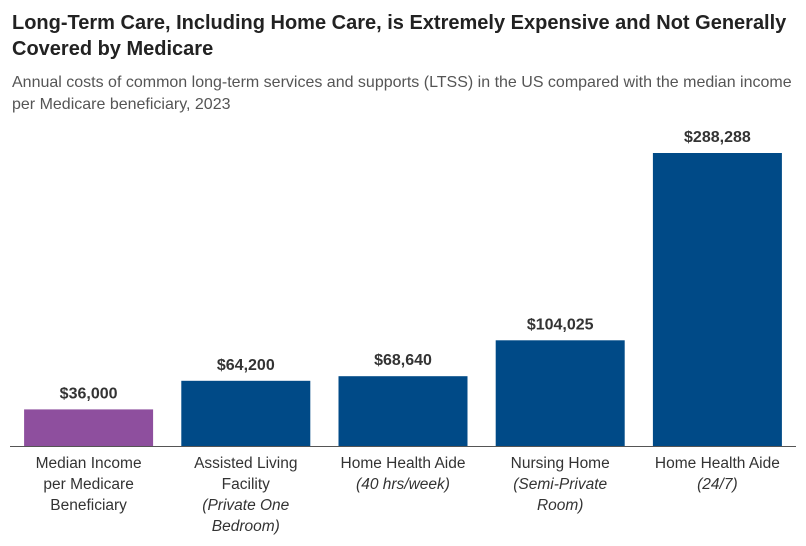 The image size is (806, 546). What do you see at coordinates (245, 463) in the screenshot?
I see `category-label-2-line-1: Assisted Living` at bounding box center [245, 463].